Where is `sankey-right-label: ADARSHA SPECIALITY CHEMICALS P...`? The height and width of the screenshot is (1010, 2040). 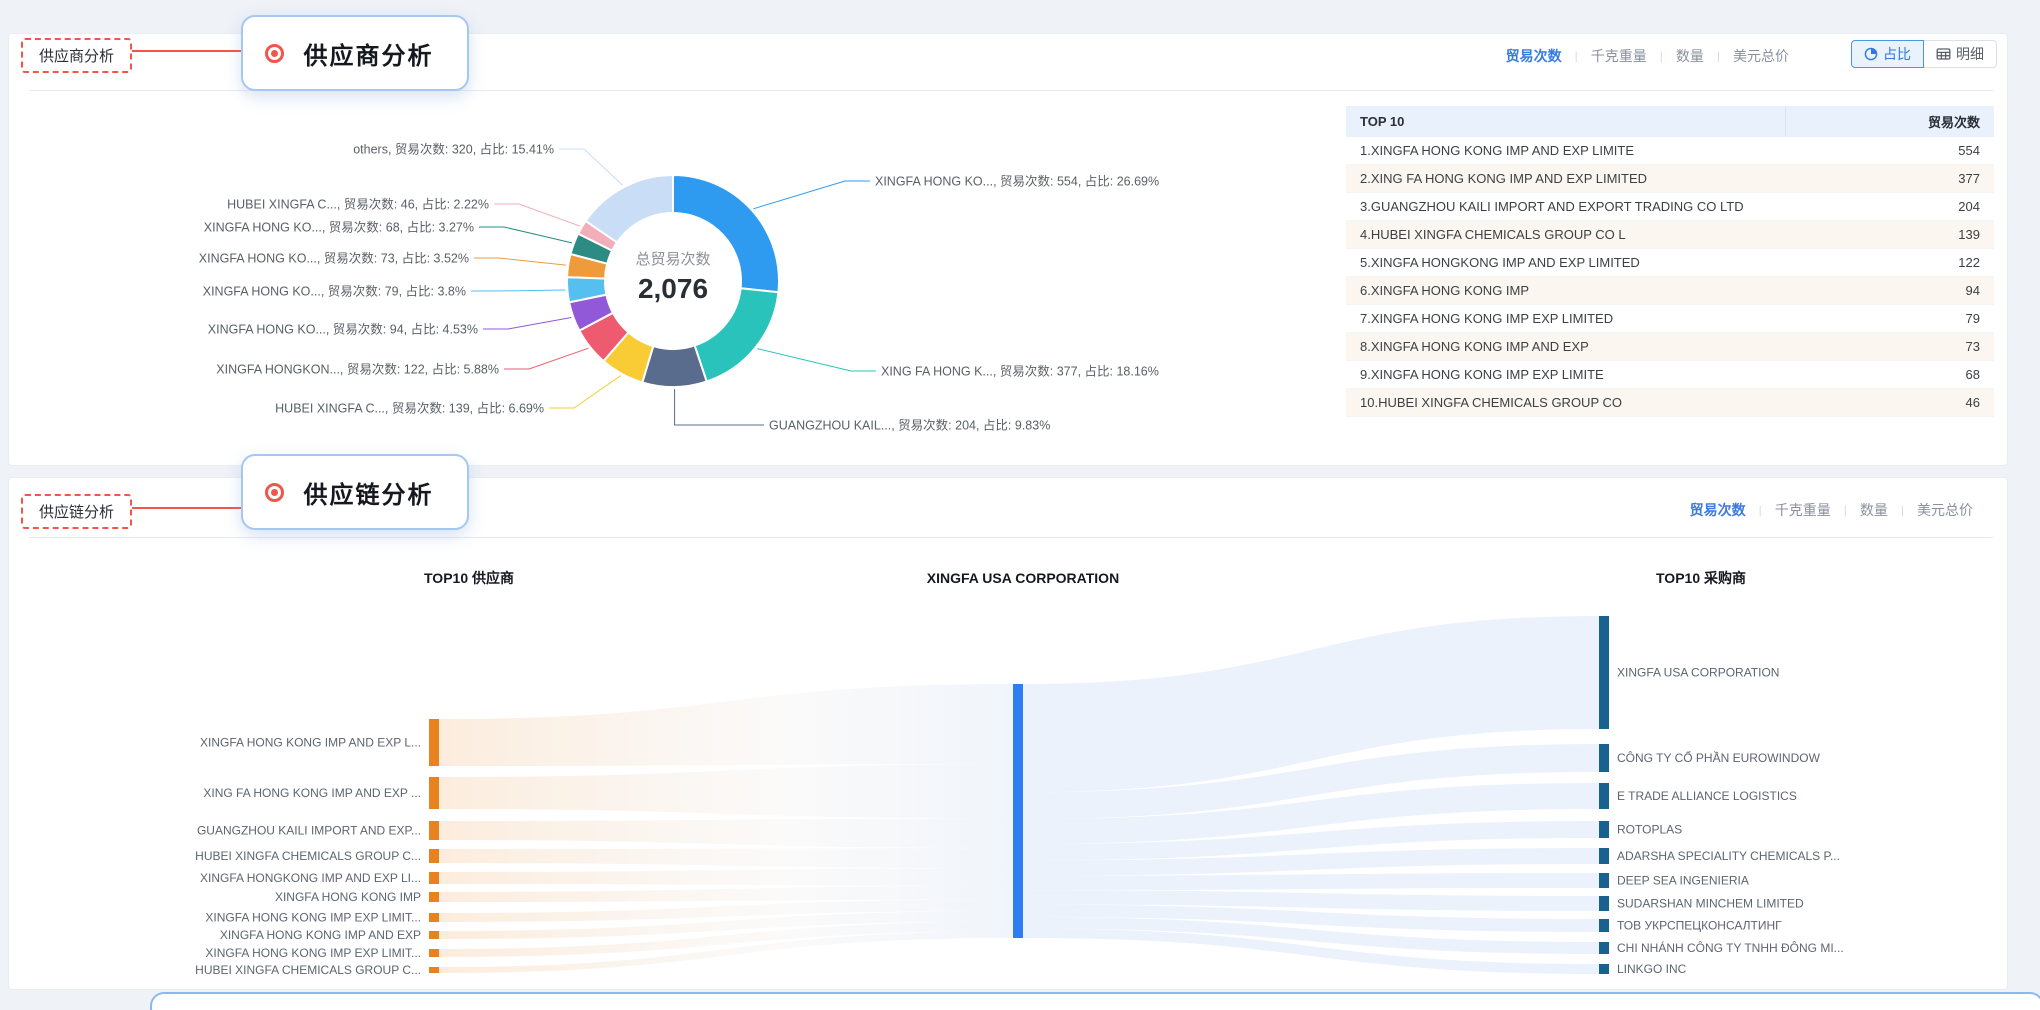 sankey-right-label: ADARSHA SPECIALITY CHEMICALS P... is located at coordinates (1728, 856).